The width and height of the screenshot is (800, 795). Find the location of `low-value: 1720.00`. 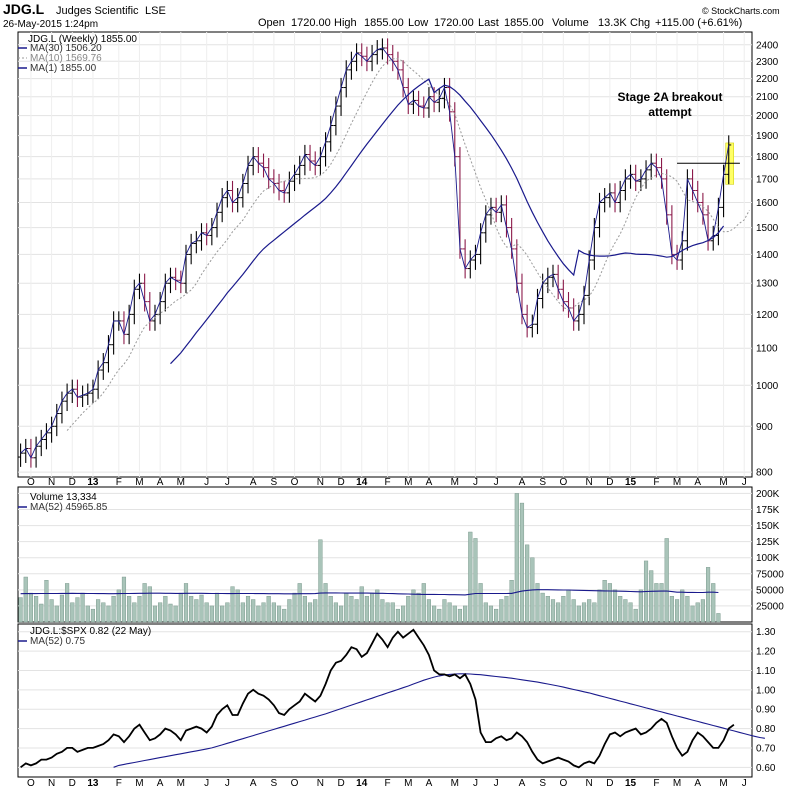

low-value: 1720.00 is located at coordinates (454, 23).